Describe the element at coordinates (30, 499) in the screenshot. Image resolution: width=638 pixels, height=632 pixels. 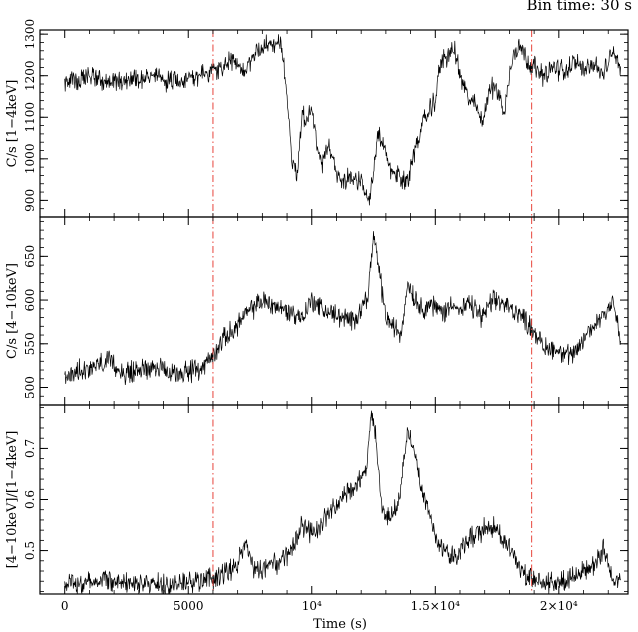
I see `y-tick-label: 0.6` at that location.